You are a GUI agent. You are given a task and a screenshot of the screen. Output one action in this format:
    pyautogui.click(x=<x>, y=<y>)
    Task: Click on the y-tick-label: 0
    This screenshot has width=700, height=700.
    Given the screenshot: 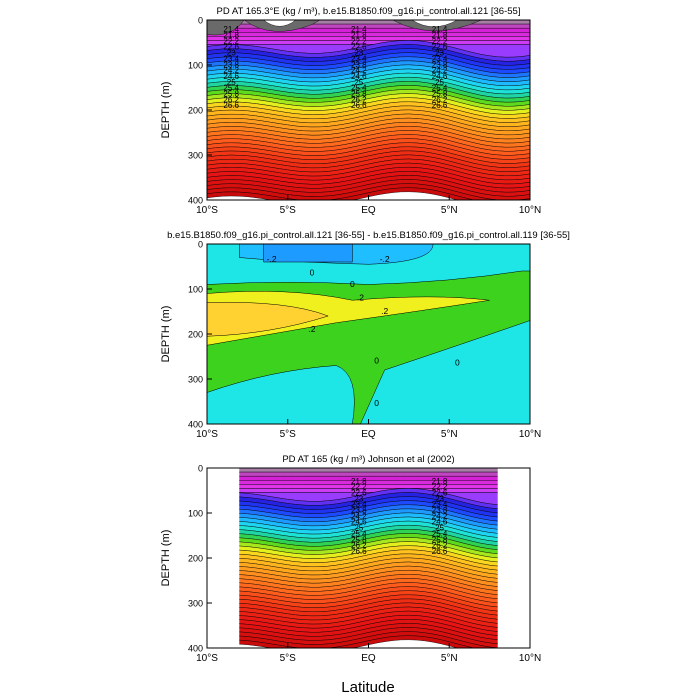 What is the action you would take?
    pyautogui.click(x=200, y=245)
    